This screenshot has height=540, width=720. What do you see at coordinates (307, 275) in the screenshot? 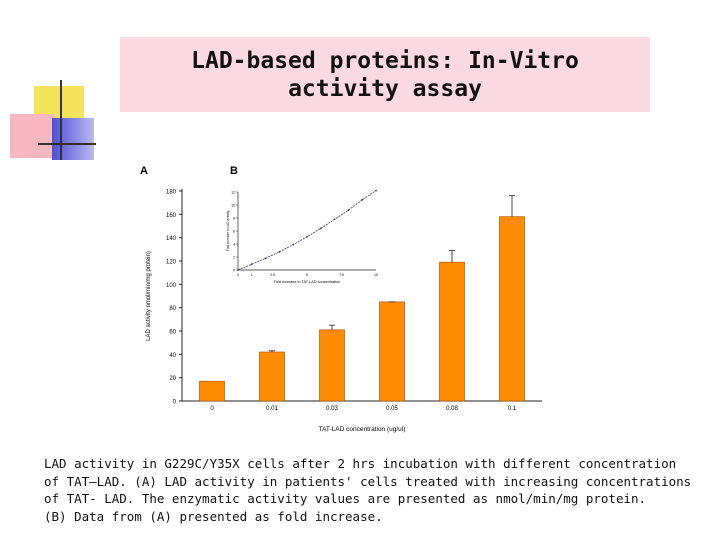
I see `inset-x-tick-label: 5` at bounding box center [307, 275].